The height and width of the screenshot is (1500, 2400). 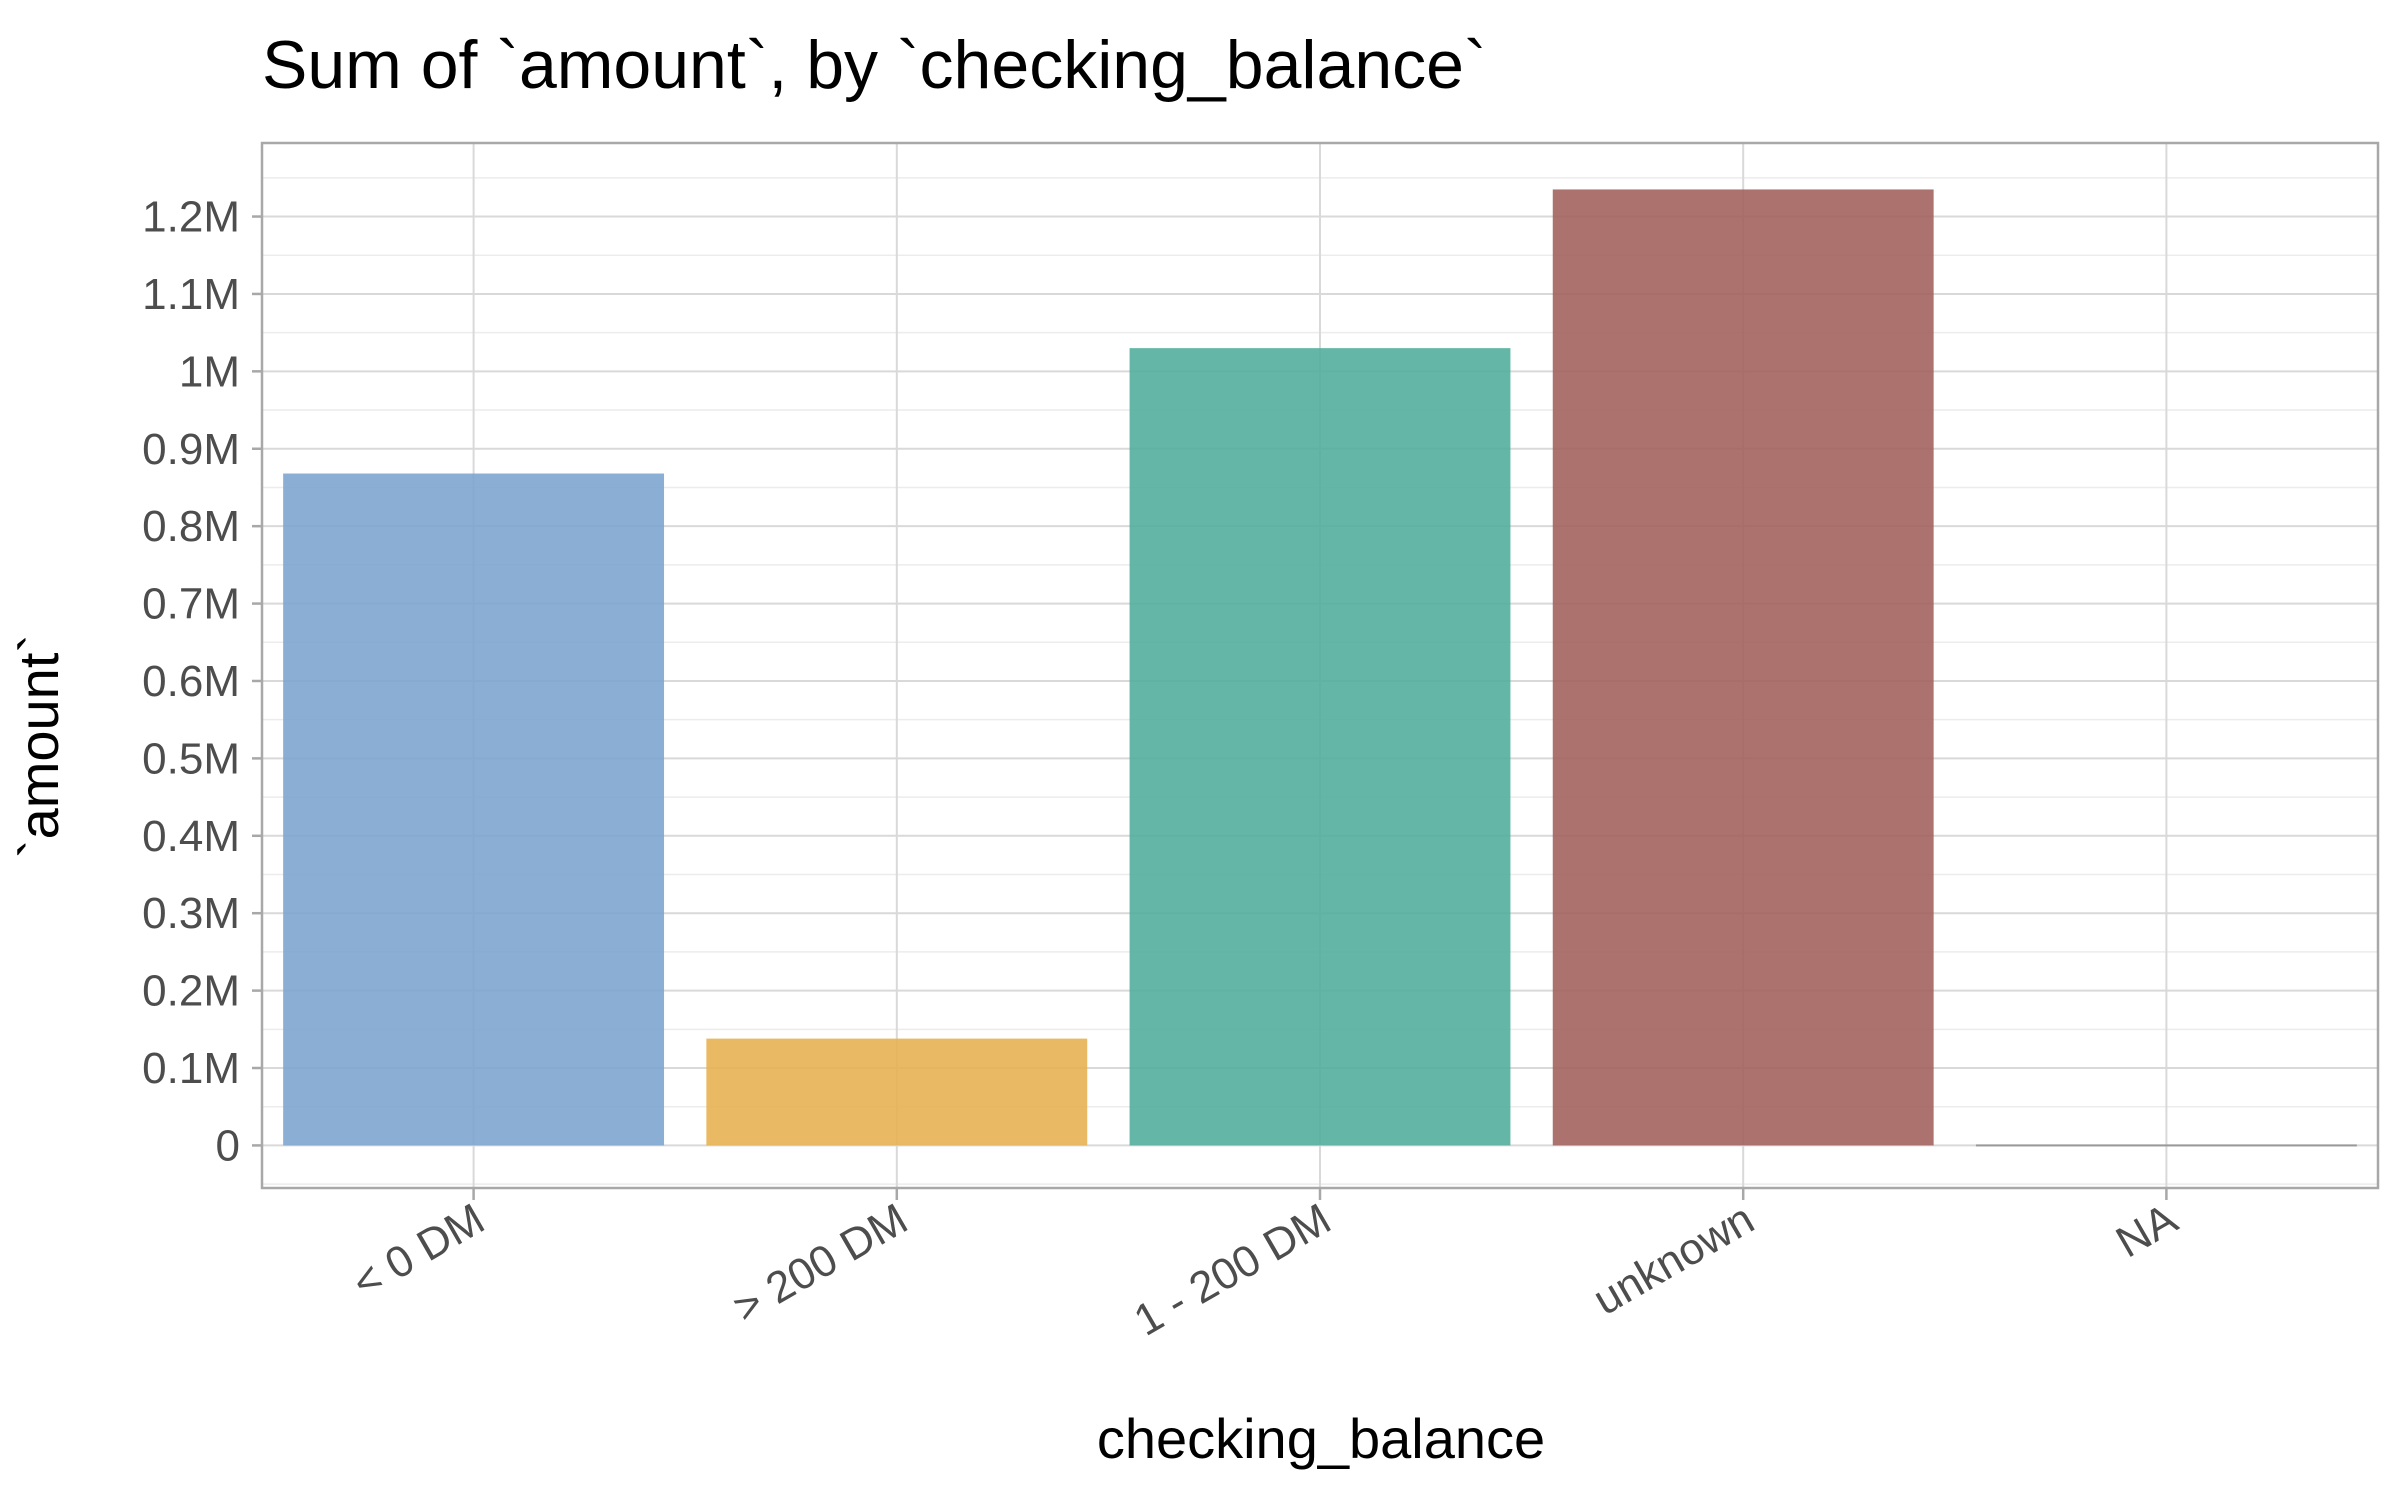 I want to click on y-axis-title: `amount`, so click(x=38, y=746).